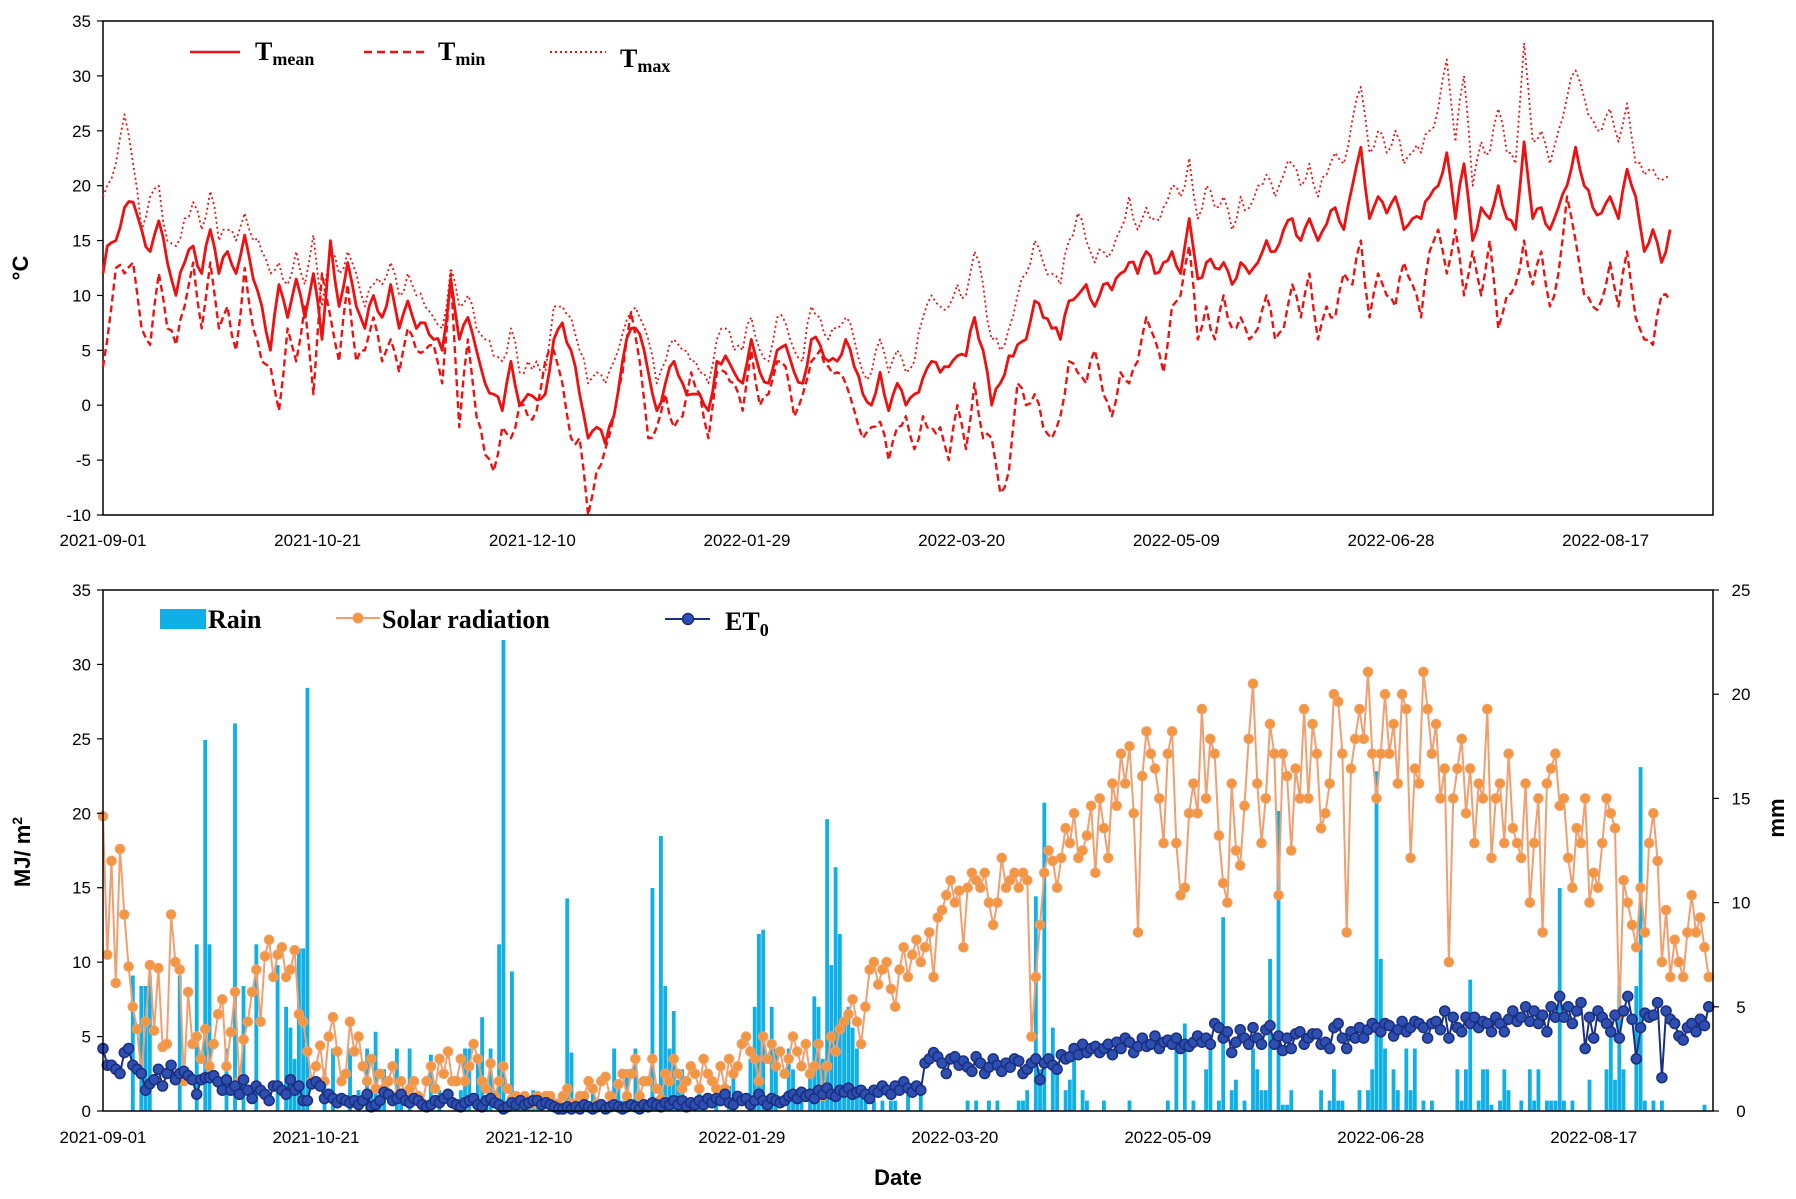  Describe the element at coordinates (78, 515) in the screenshot. I see `temperature-y-tick-label: -10` at that location.